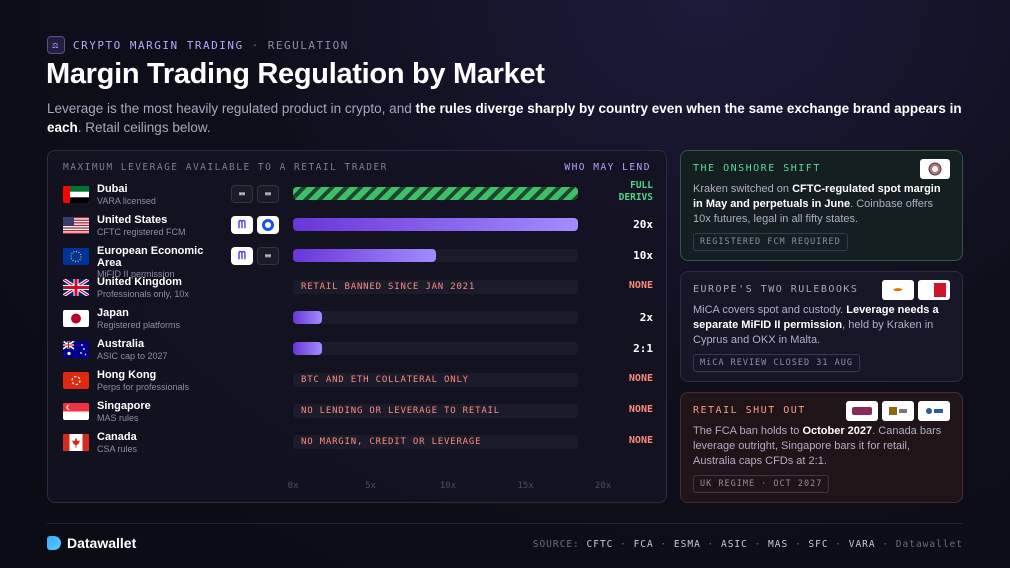  Describe the element at coordinates (643, 348) in the screenshot. I see `leverage-value: 2:1` at that location.